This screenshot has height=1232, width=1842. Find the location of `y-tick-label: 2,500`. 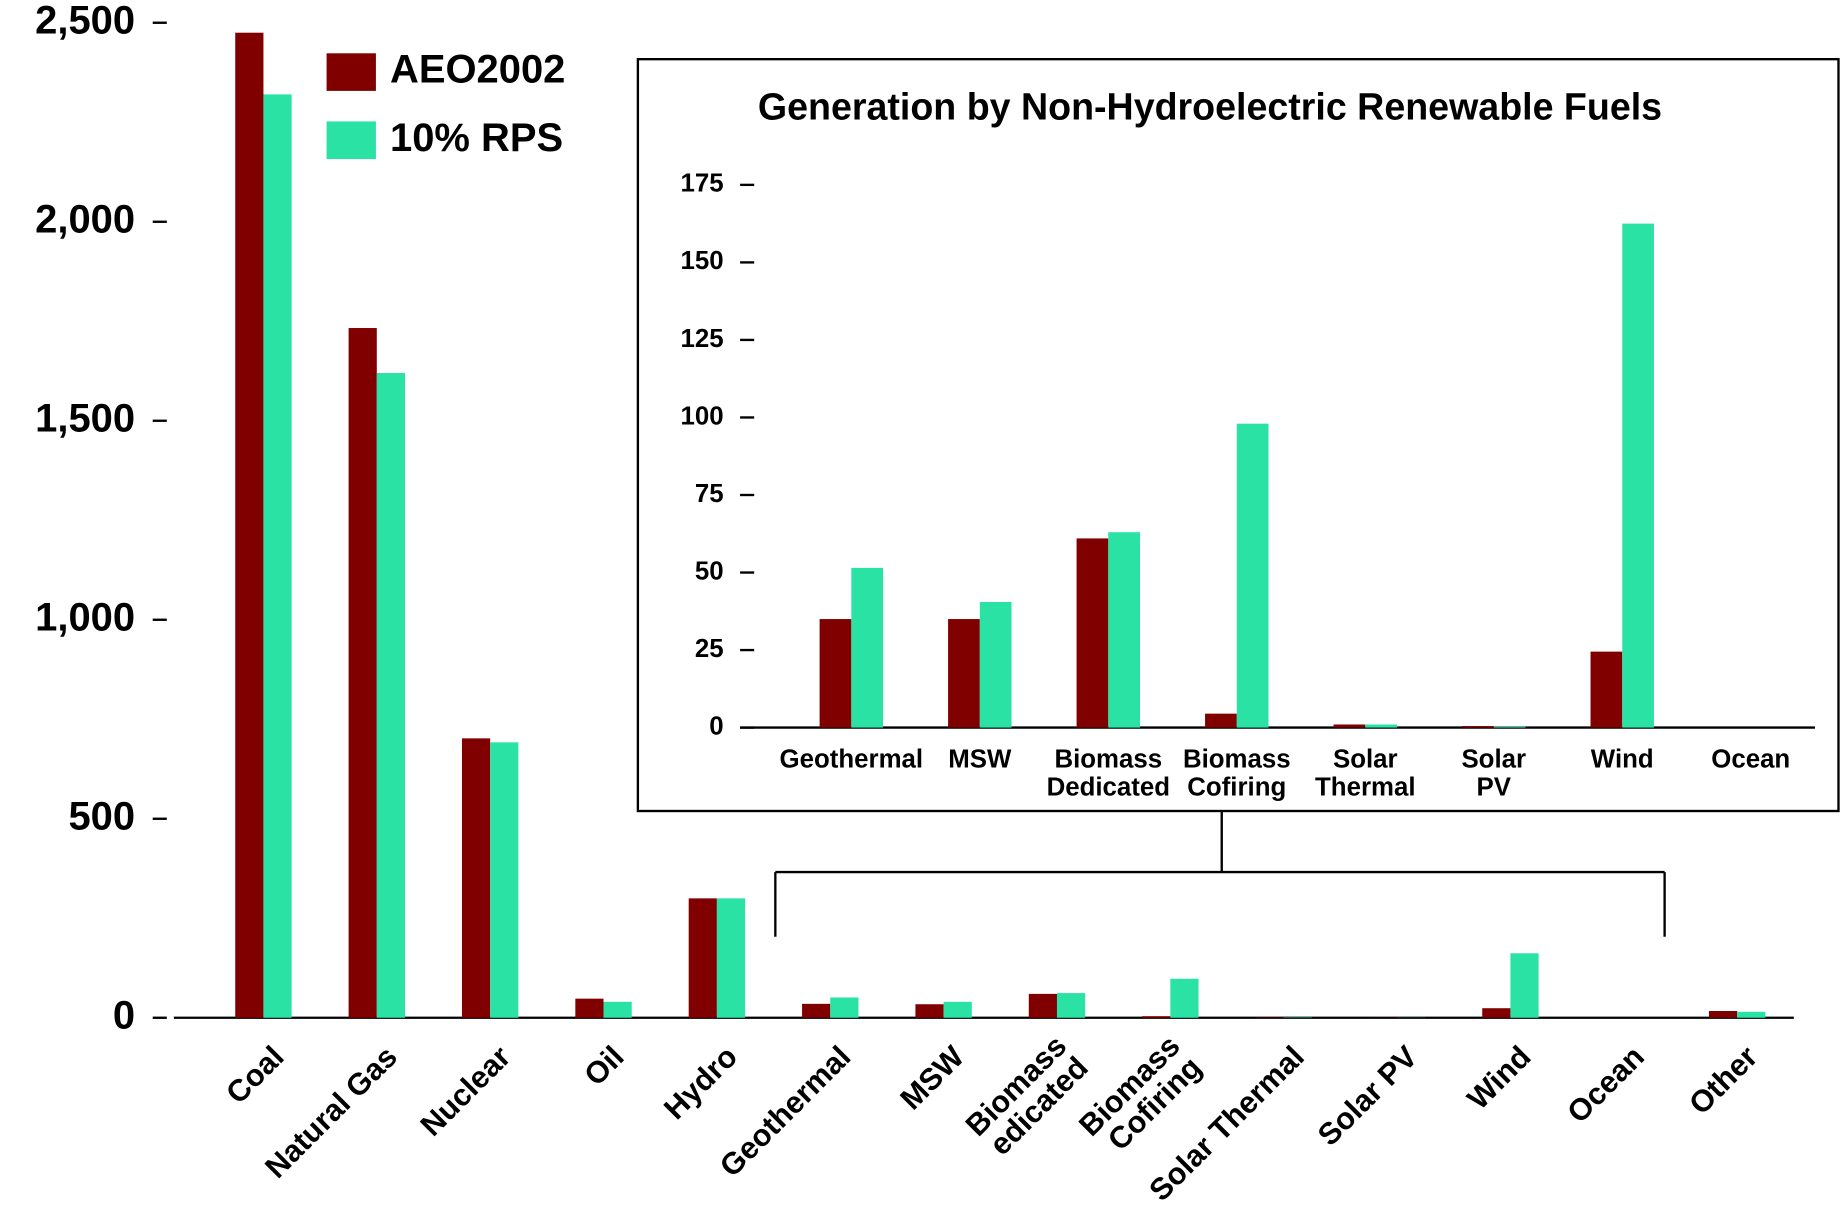

y-tick-label: 2,500 is located at coordinates (85, 21).